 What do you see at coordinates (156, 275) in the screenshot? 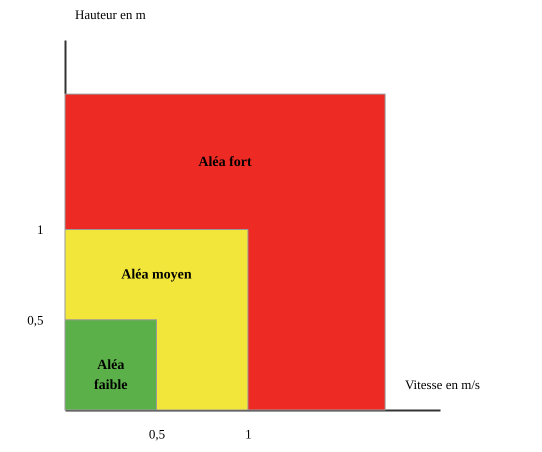
I see `series-label: Aléa moyen` at bounding box center [156, 275].